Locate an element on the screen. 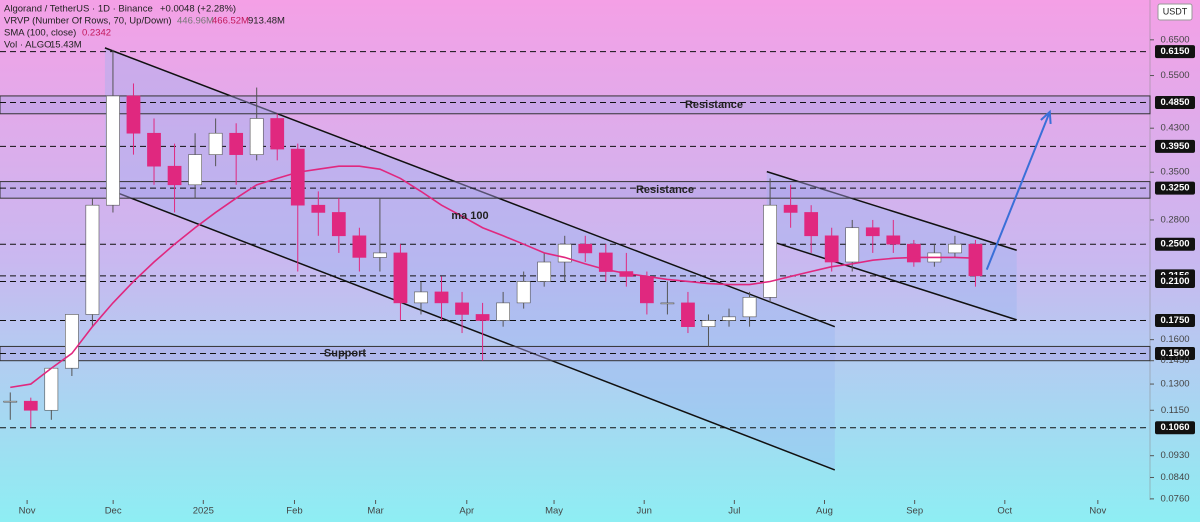  channel-fill is located at coordinates (891, 245).